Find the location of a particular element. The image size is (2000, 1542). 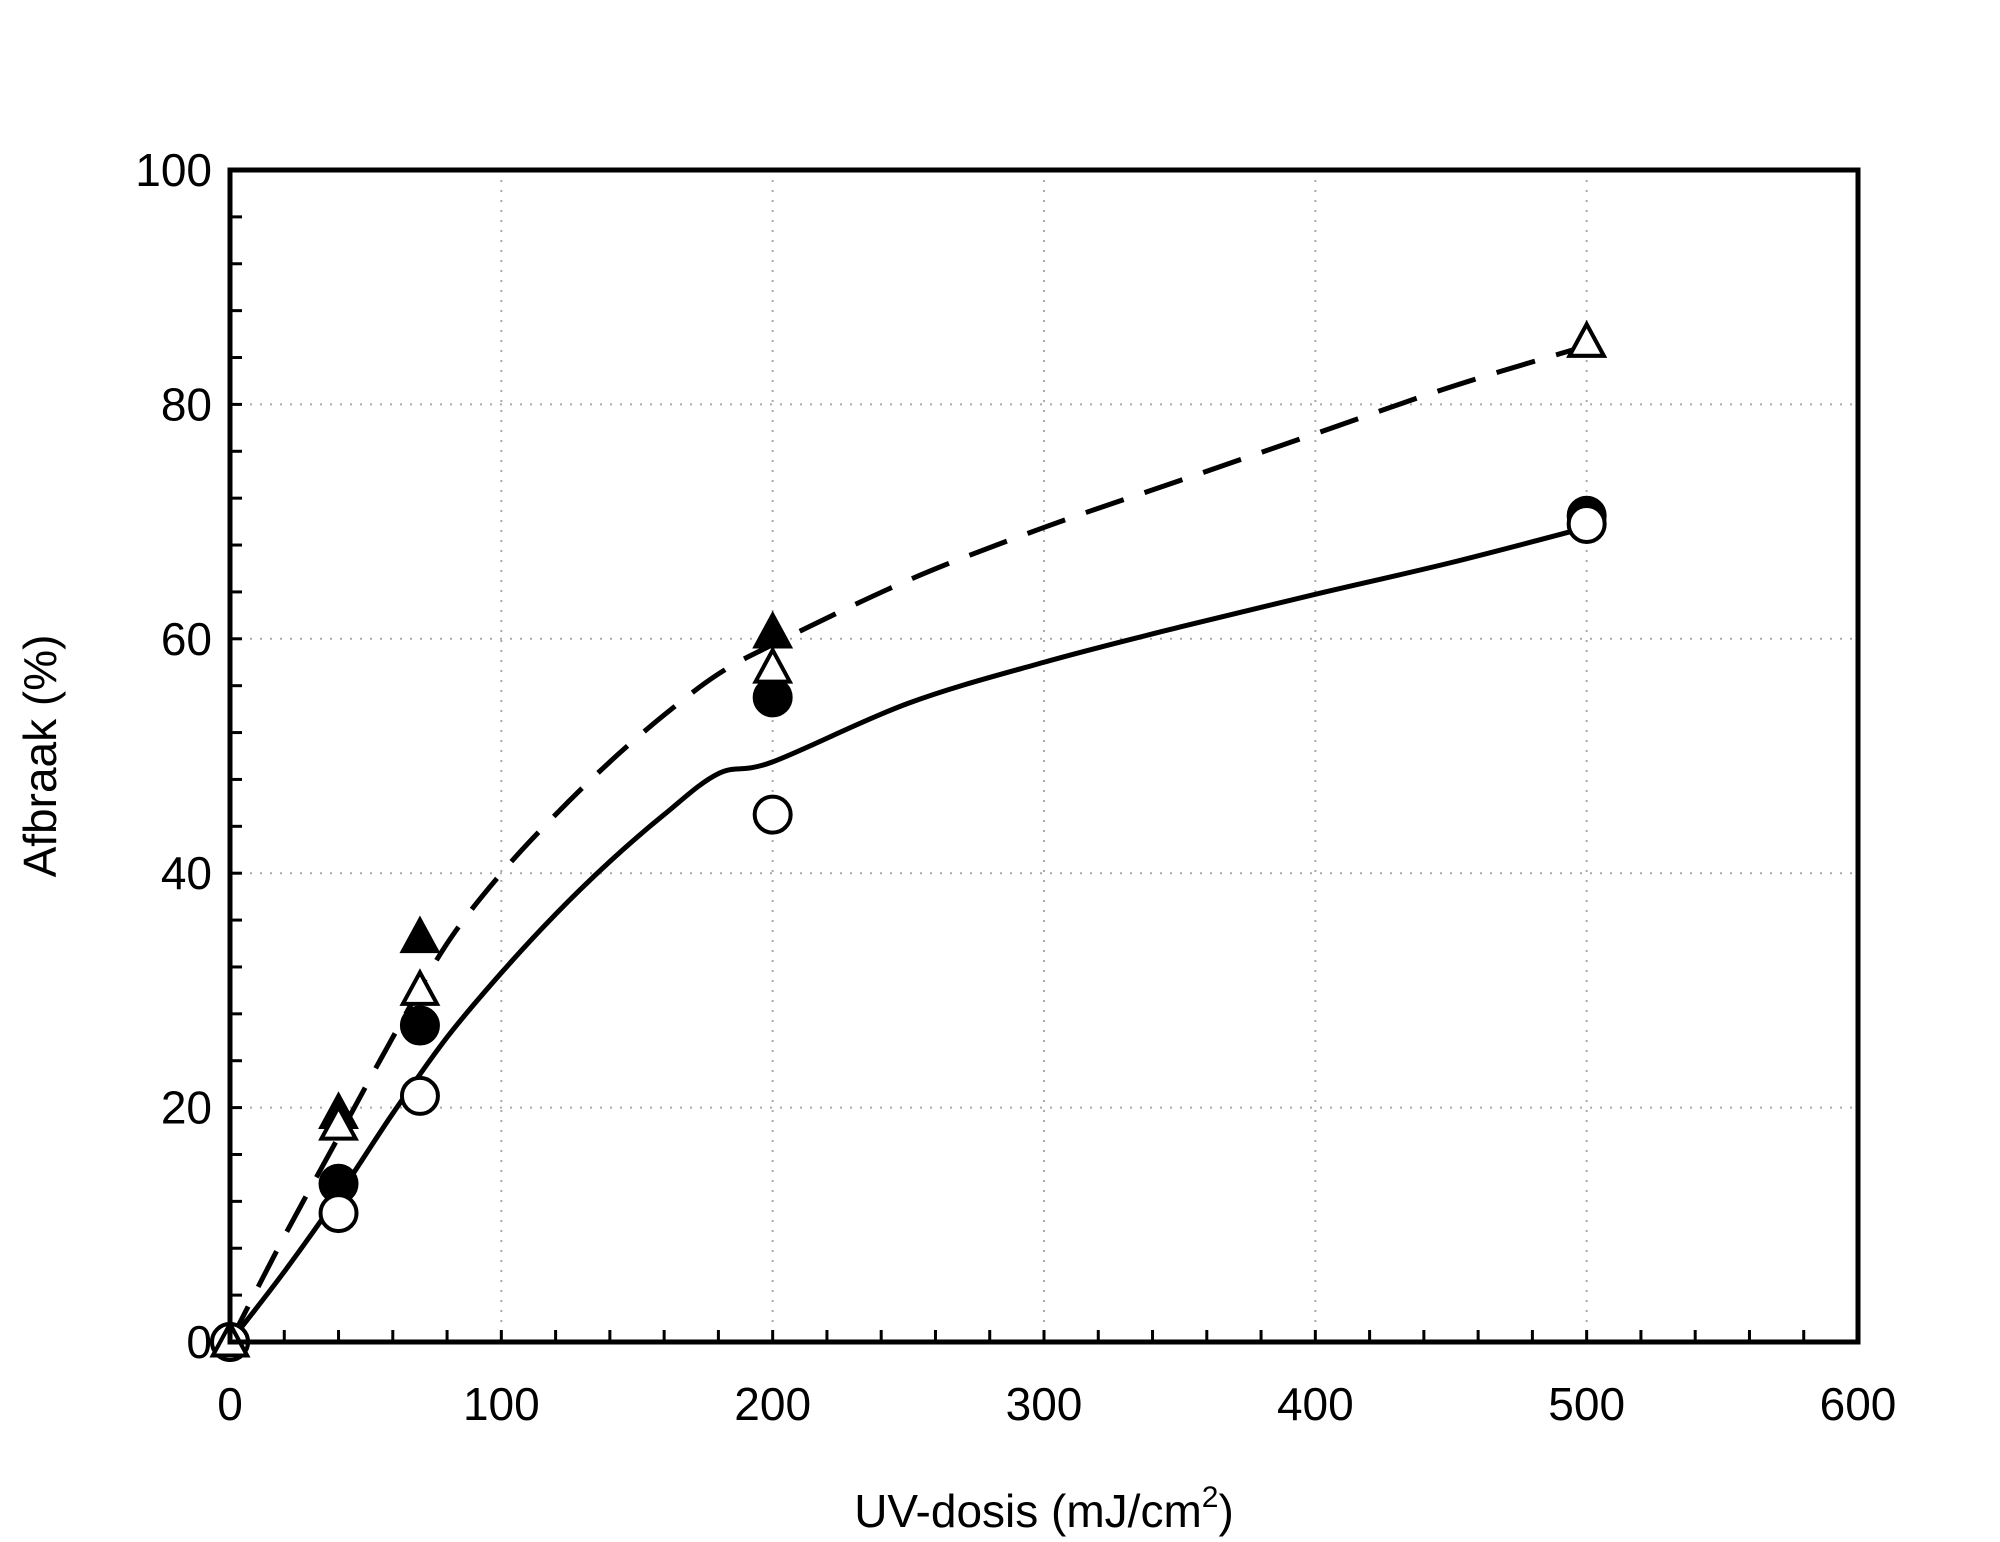

y-tick-label: 40 is located at coordinates (186, 873).